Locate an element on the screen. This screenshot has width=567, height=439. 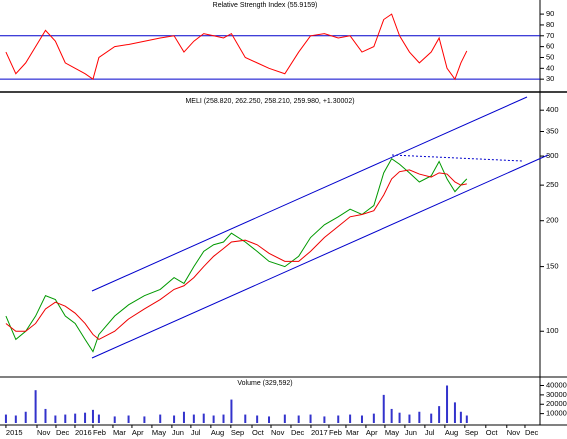
panel-title: Volume (329,592) is located at coordinates (264, 383).